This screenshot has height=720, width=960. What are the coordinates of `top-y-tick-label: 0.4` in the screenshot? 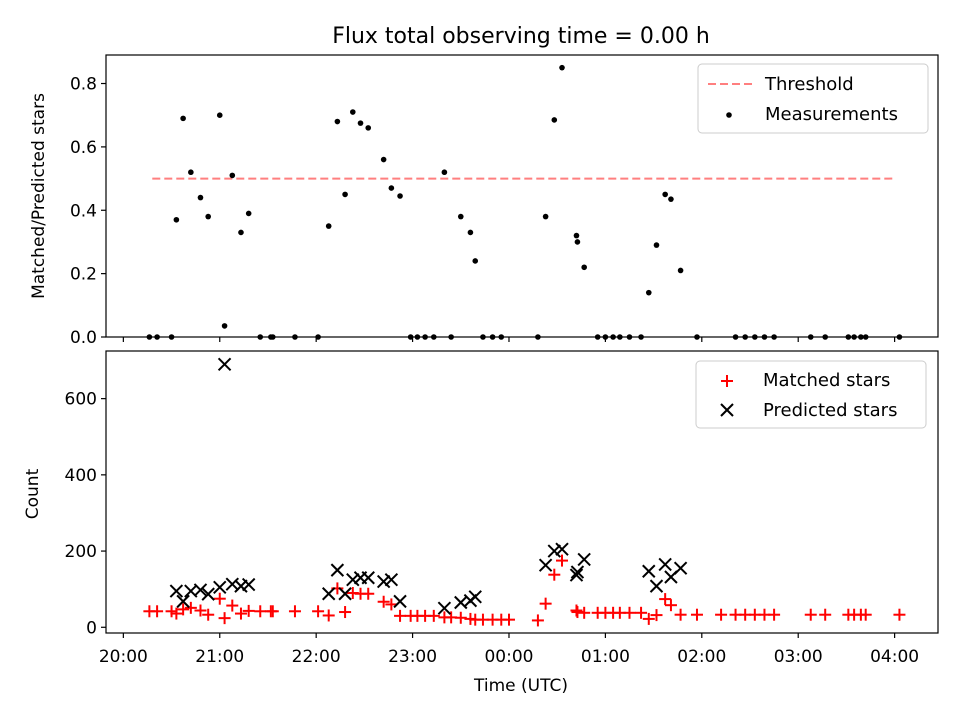 It's located at (83, 211).